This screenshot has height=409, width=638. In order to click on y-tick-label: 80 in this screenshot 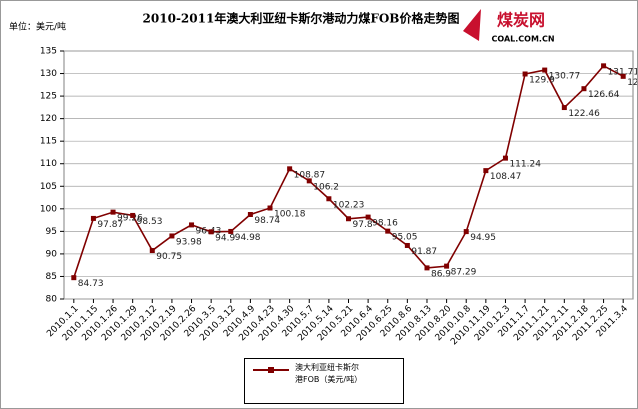, I will do `click(52, 300)`.